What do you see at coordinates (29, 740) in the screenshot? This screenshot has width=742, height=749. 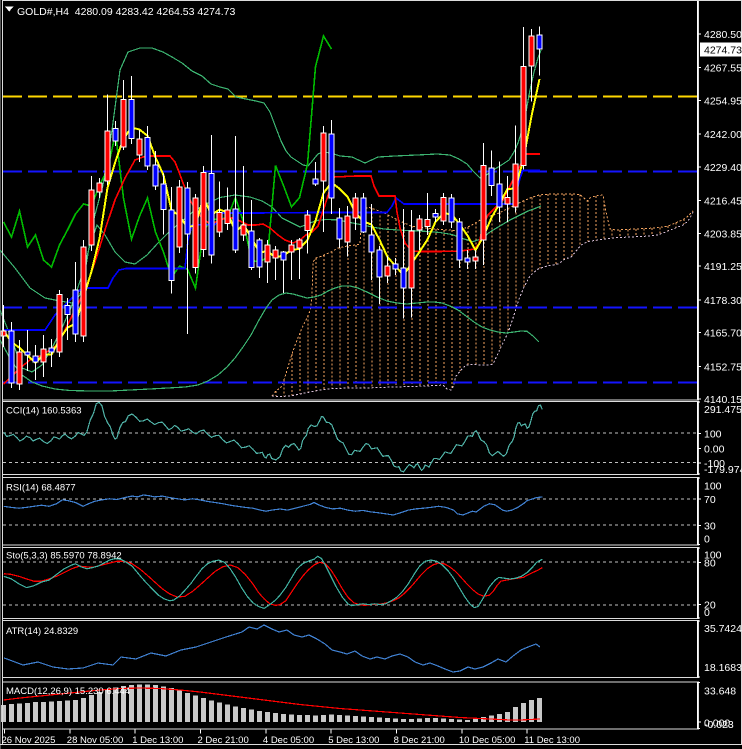 I see `svg-text: 26 Nov 2025` at bounding box center [29, 740].